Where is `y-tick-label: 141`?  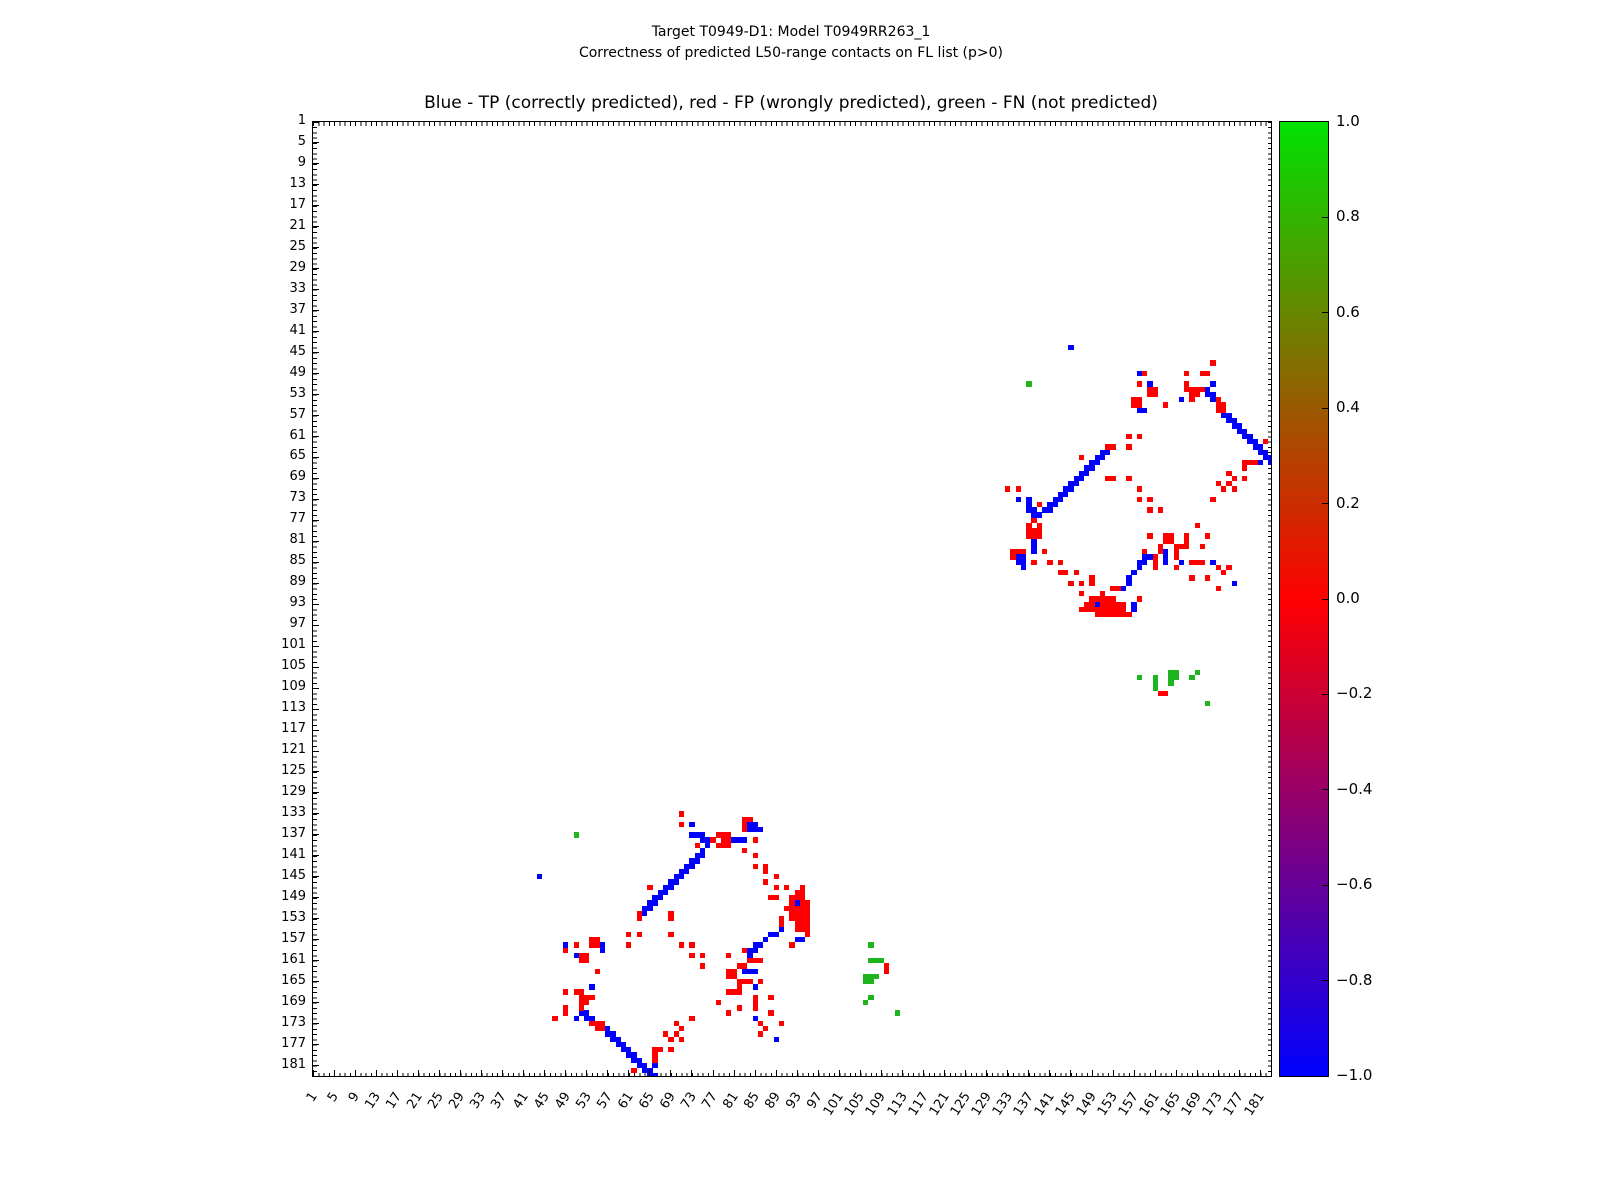 y-tick-label: 141 is located at coordinates (293, 854).